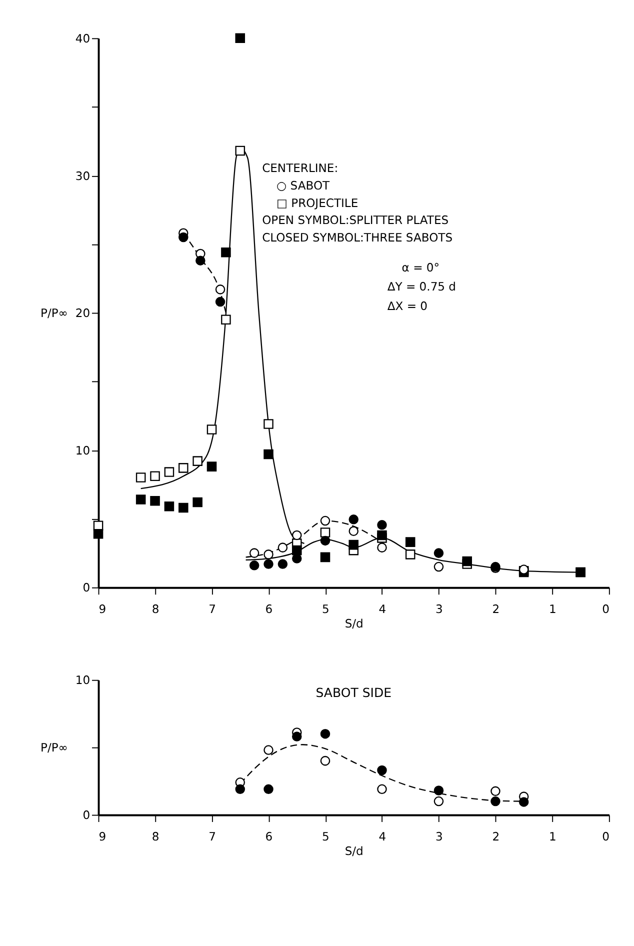 This screenshot has width=634, height=946. Describe the element at coordinates (317, 203) in the screenshot. I see `annotation: □ PROJECTILE` at that location.